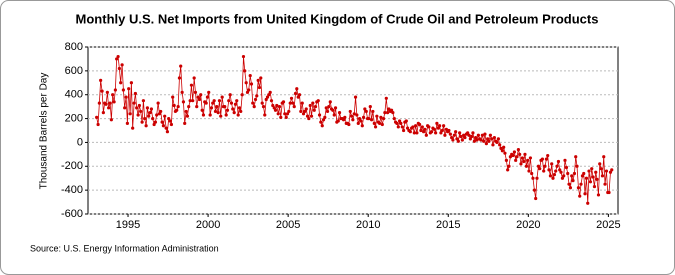  Describe the element at coordinates (288, 225) in the screenshot. I see `x-tick-label: 2005` at that location.